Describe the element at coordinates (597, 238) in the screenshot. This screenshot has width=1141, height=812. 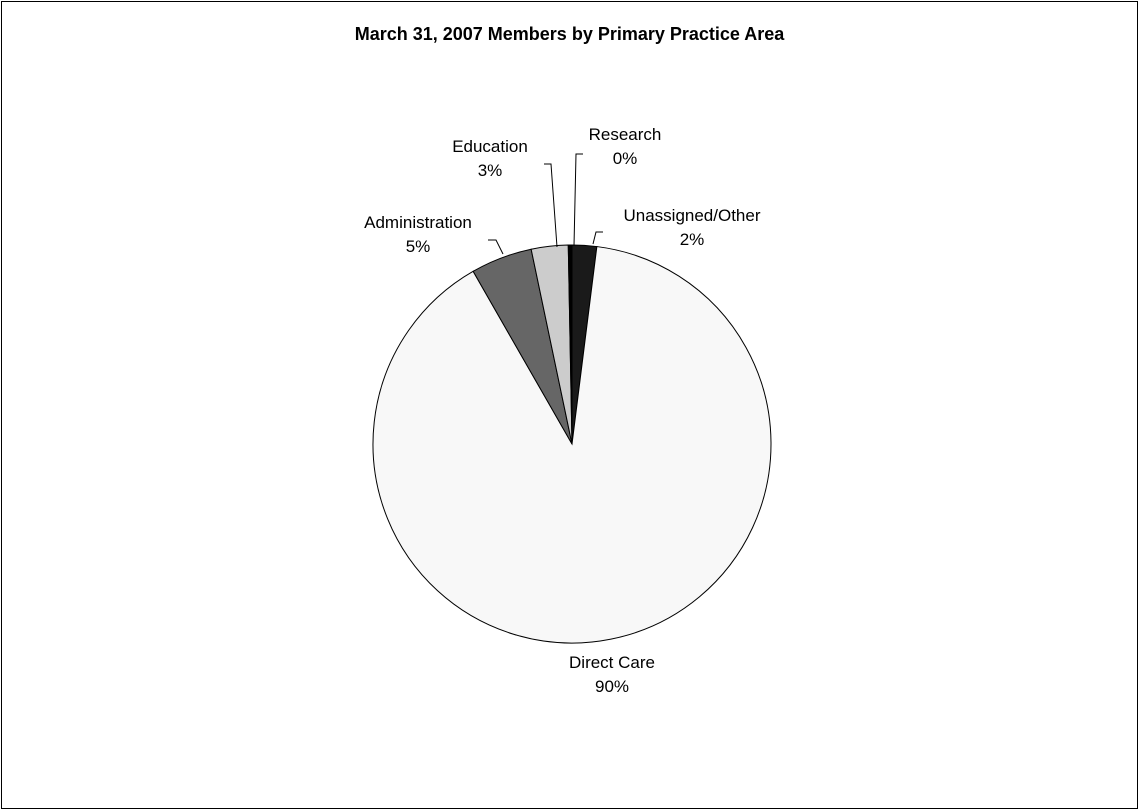
I see `leader-line-unassigned-other` at that location.